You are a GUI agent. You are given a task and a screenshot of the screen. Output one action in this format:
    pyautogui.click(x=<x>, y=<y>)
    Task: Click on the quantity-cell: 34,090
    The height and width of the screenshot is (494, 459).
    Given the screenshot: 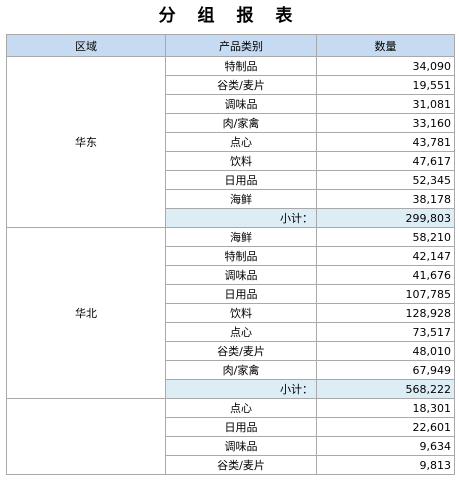 What is the action you would take?
    pyautogui.click(x=385, y=66)
    